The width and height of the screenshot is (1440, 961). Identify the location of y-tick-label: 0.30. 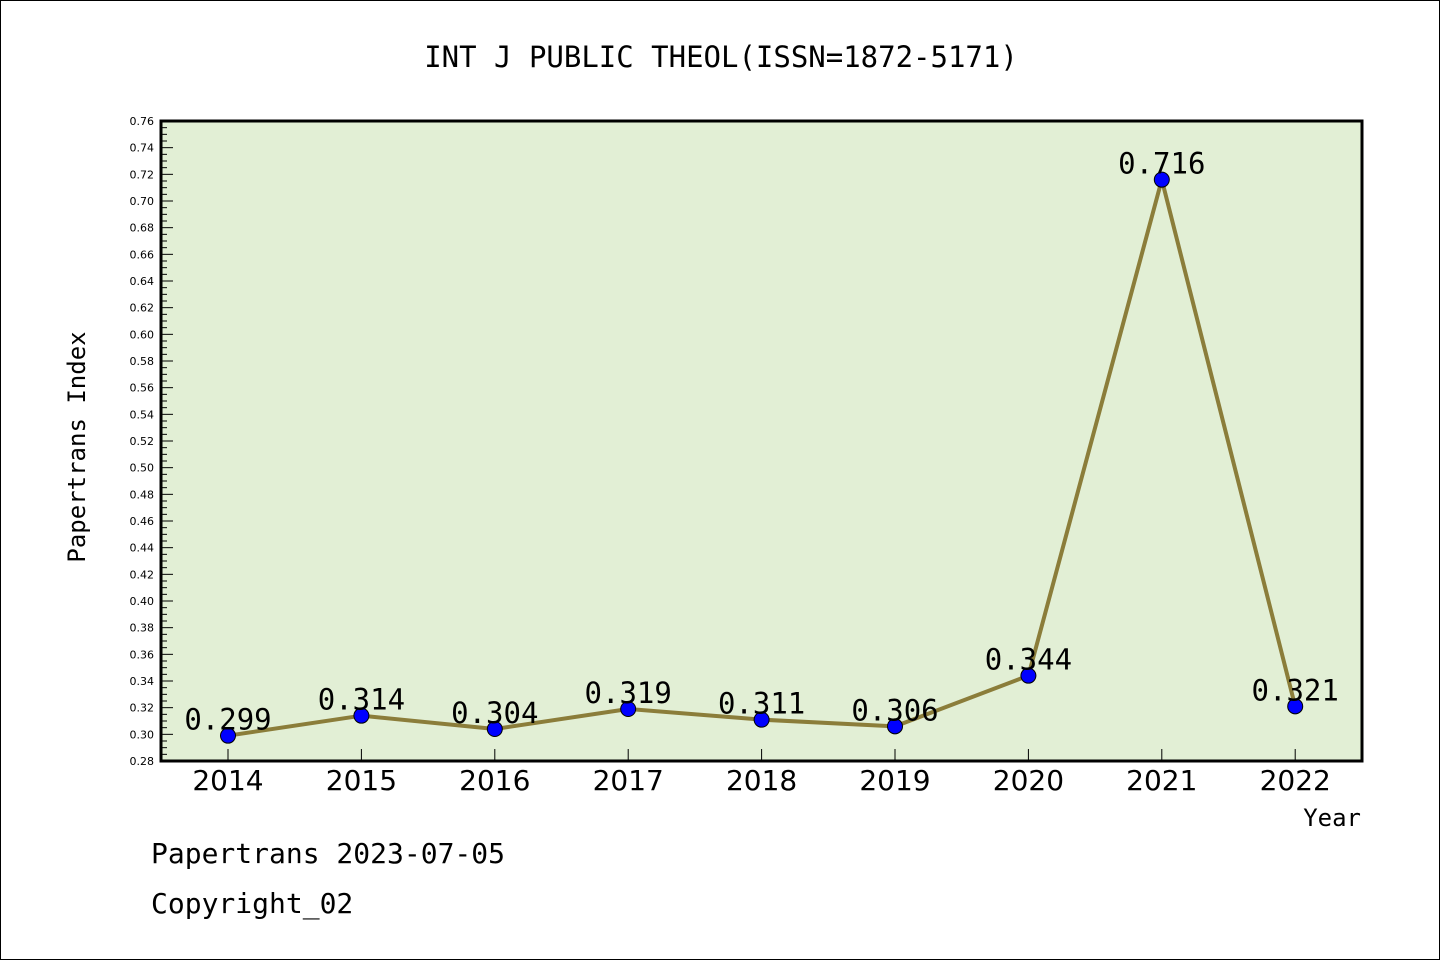
(142, 734).